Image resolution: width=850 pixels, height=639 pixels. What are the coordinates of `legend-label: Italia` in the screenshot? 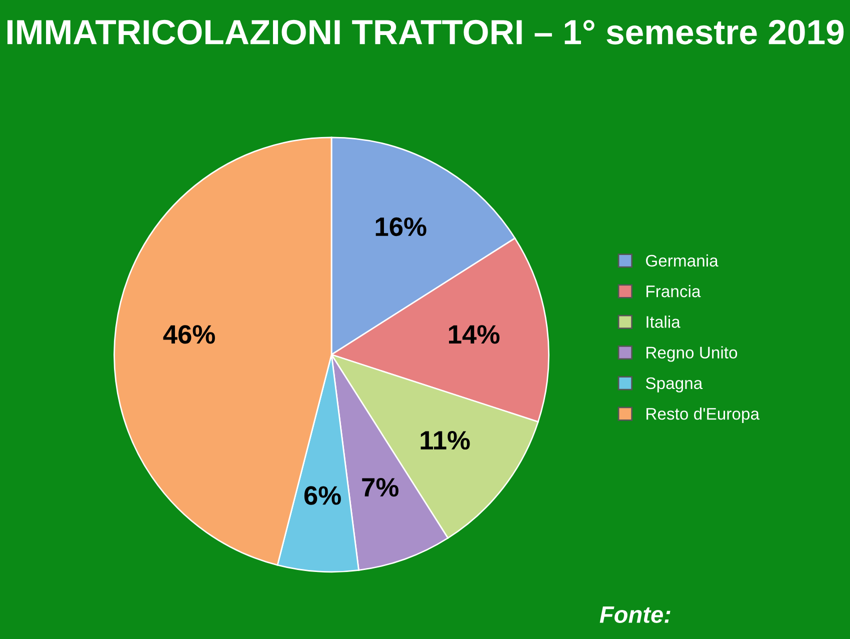 It's located at (663, 322).